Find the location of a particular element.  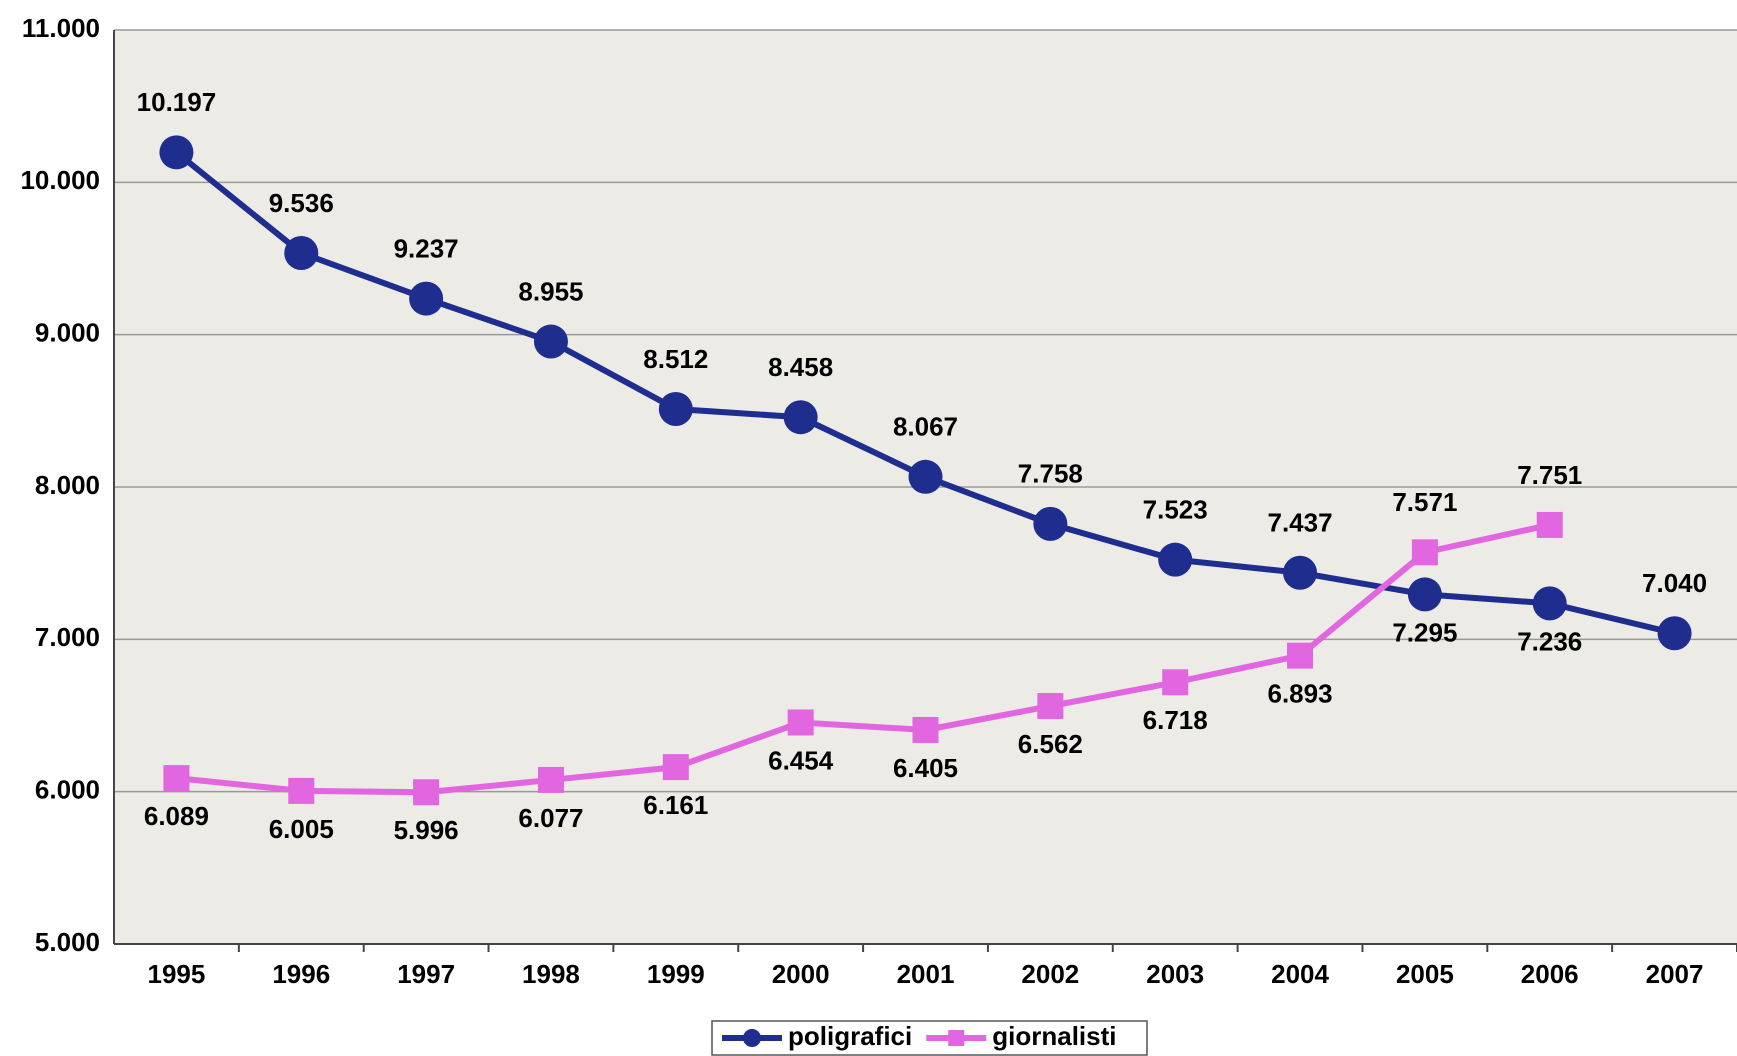

data-label: 6.089 is located at coordinates (176, 816).